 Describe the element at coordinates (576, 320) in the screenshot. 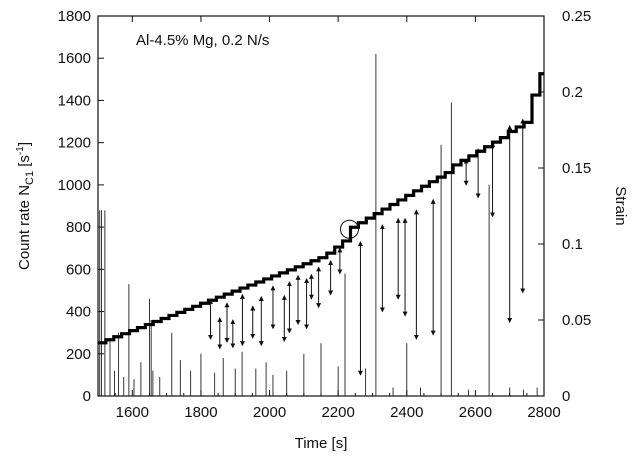

I see `y-right-tick-label: 0.05` at that location.